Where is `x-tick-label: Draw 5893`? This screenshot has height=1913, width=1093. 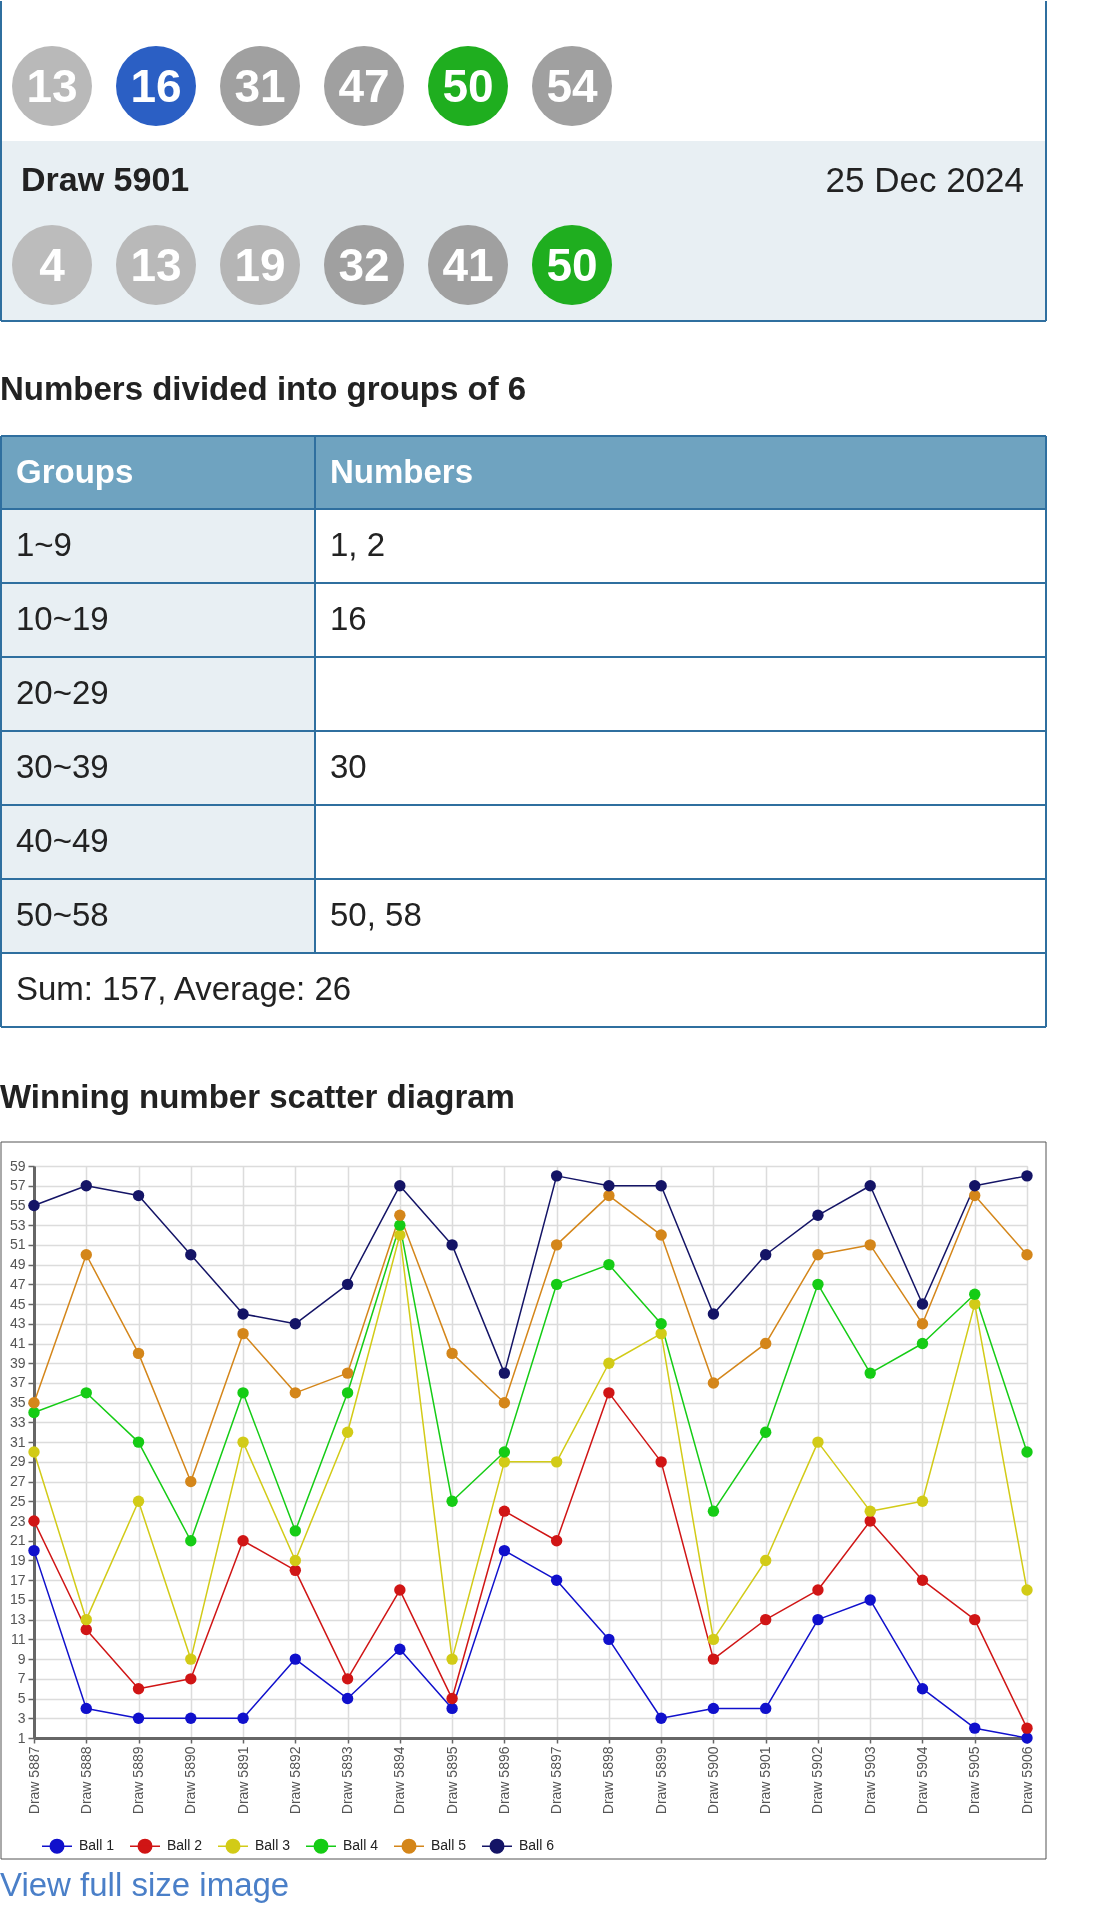
x-tick-label: Draw 5893 is located at coordinates (347, 1780).